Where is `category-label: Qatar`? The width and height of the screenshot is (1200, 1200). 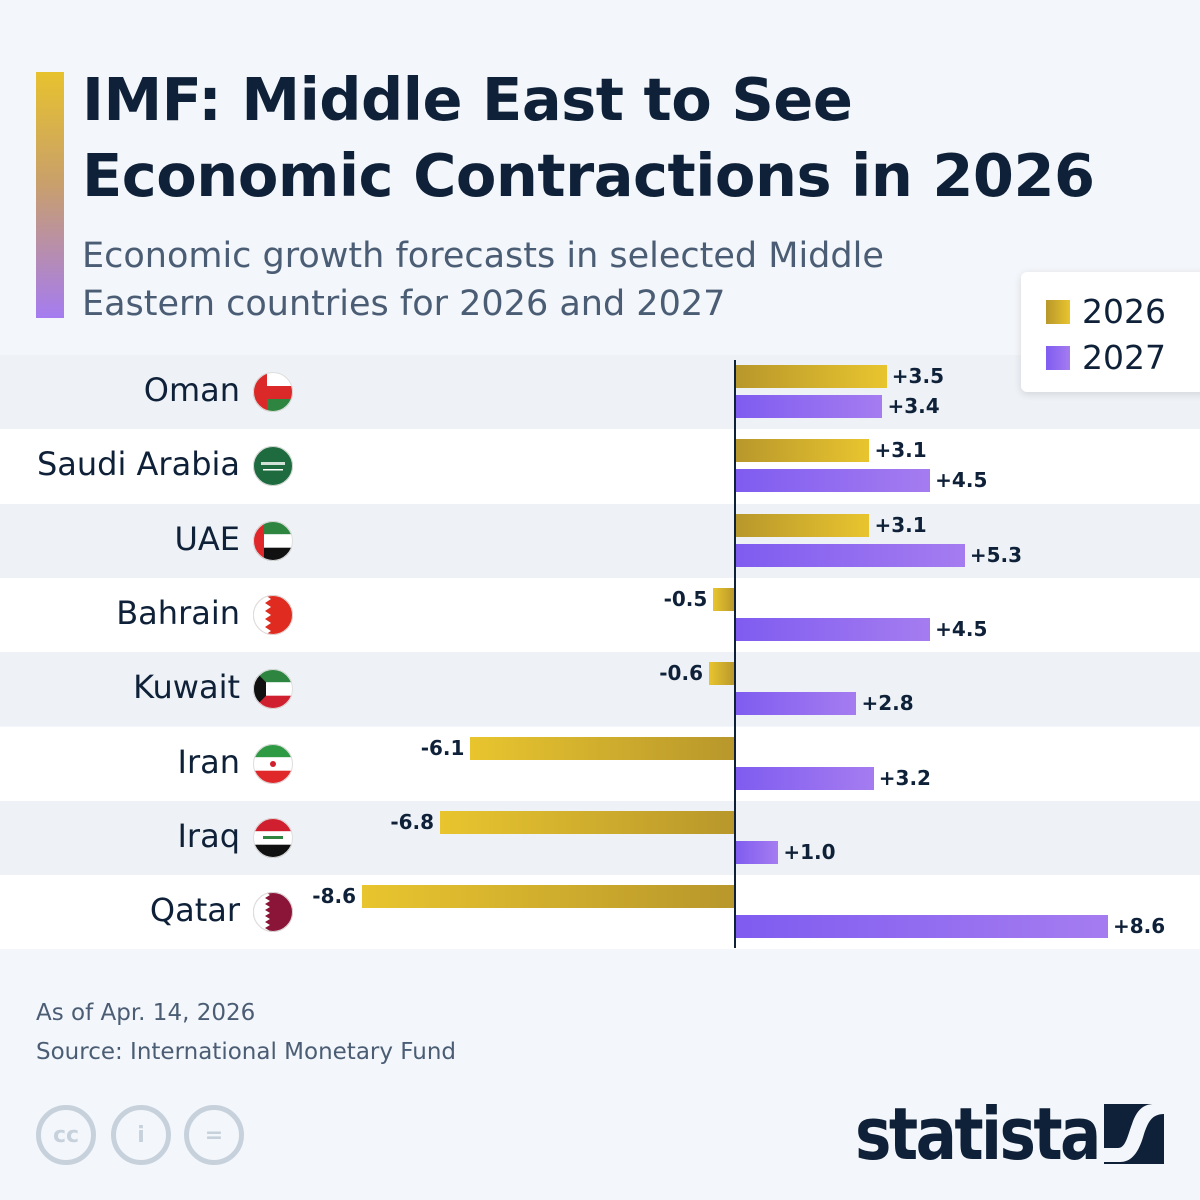
category-label: Qatar is located at coordinates (194, 910).